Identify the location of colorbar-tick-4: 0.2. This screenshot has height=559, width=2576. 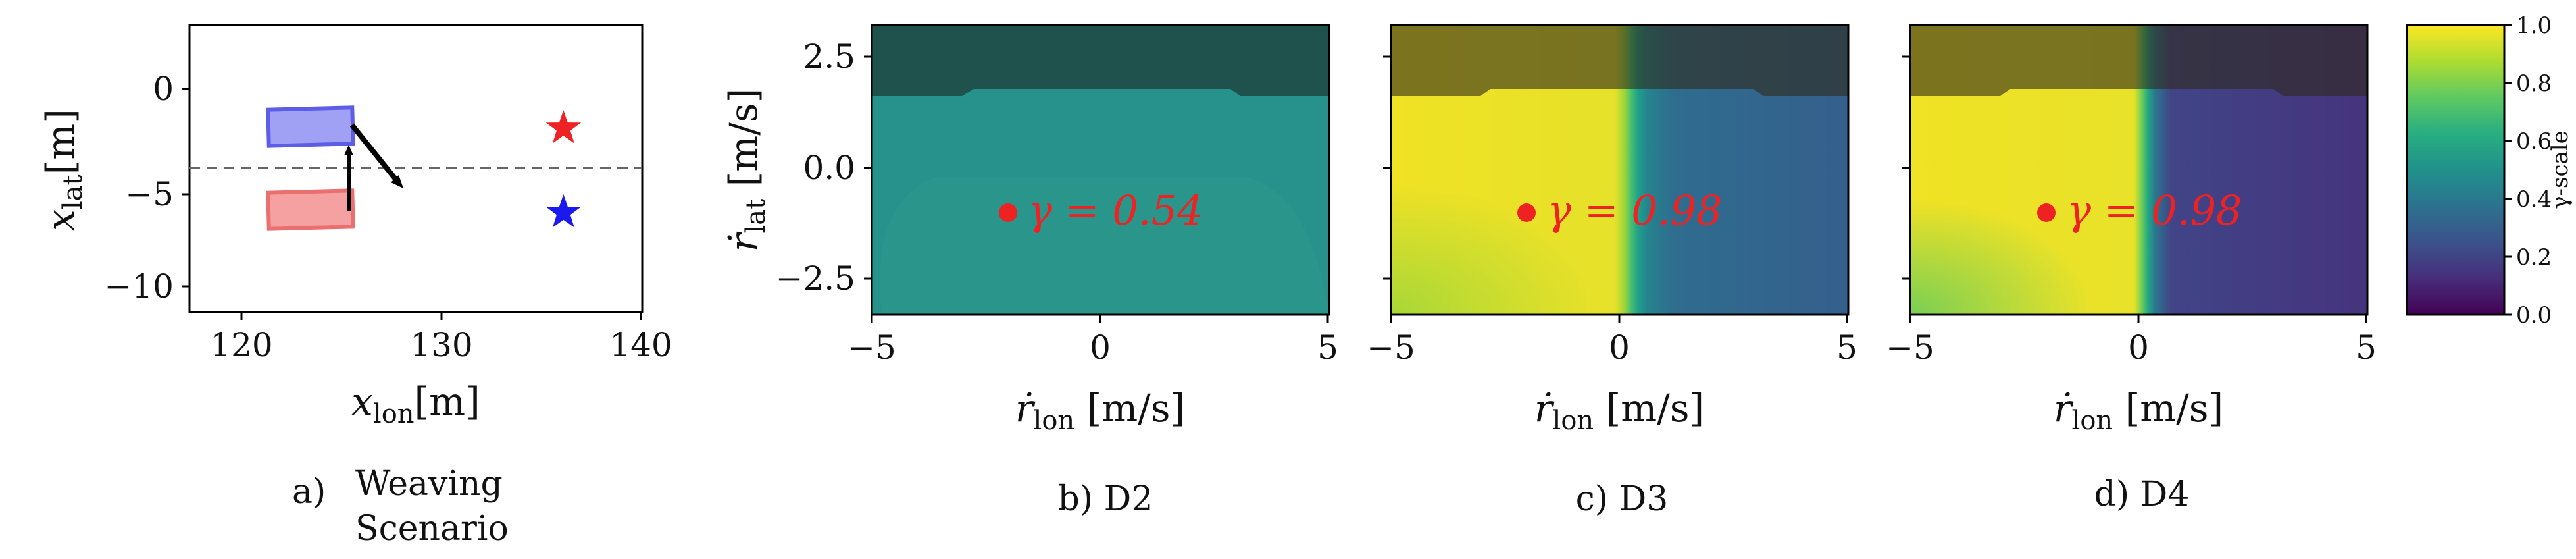
(2534, 257).